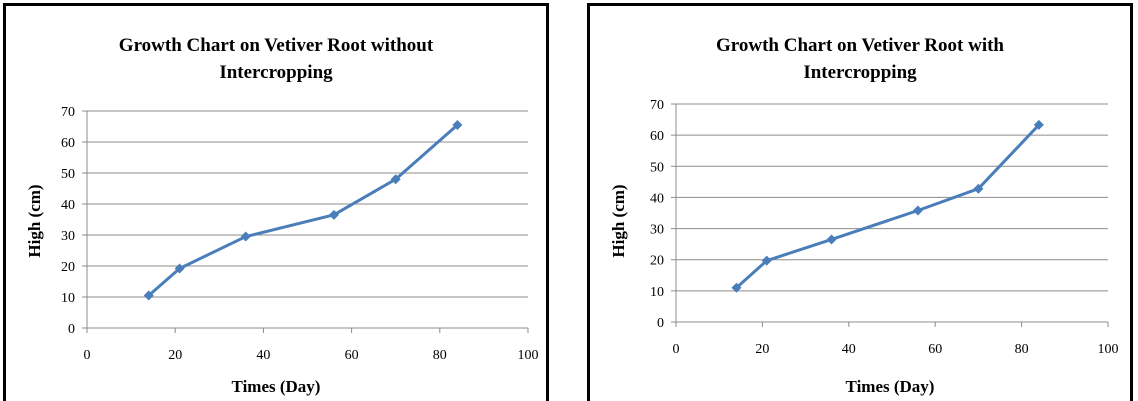  What do you see at coordinates (860, 45) in the screenshot?
I see `chart-title-line-1: Growth Chart on Vetiver Root with` at bounding box center [860, 45].